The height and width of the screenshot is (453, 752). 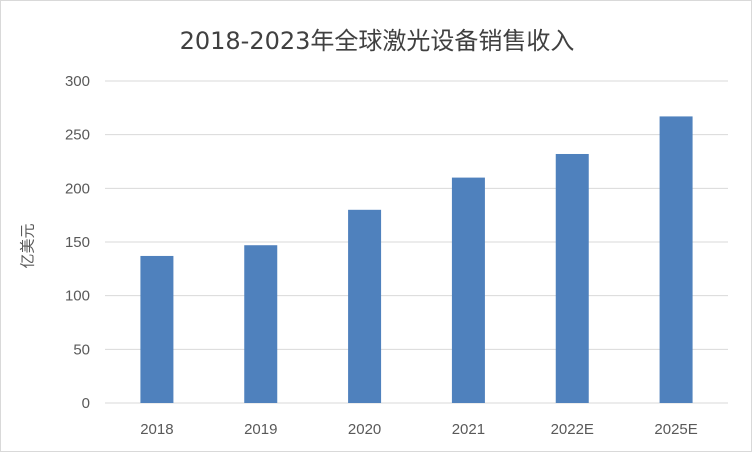 What do you see at coordinates (572, 429) in the screenshot?
I see `x-tick-label: 2022E` at bounding box center [572, 429].